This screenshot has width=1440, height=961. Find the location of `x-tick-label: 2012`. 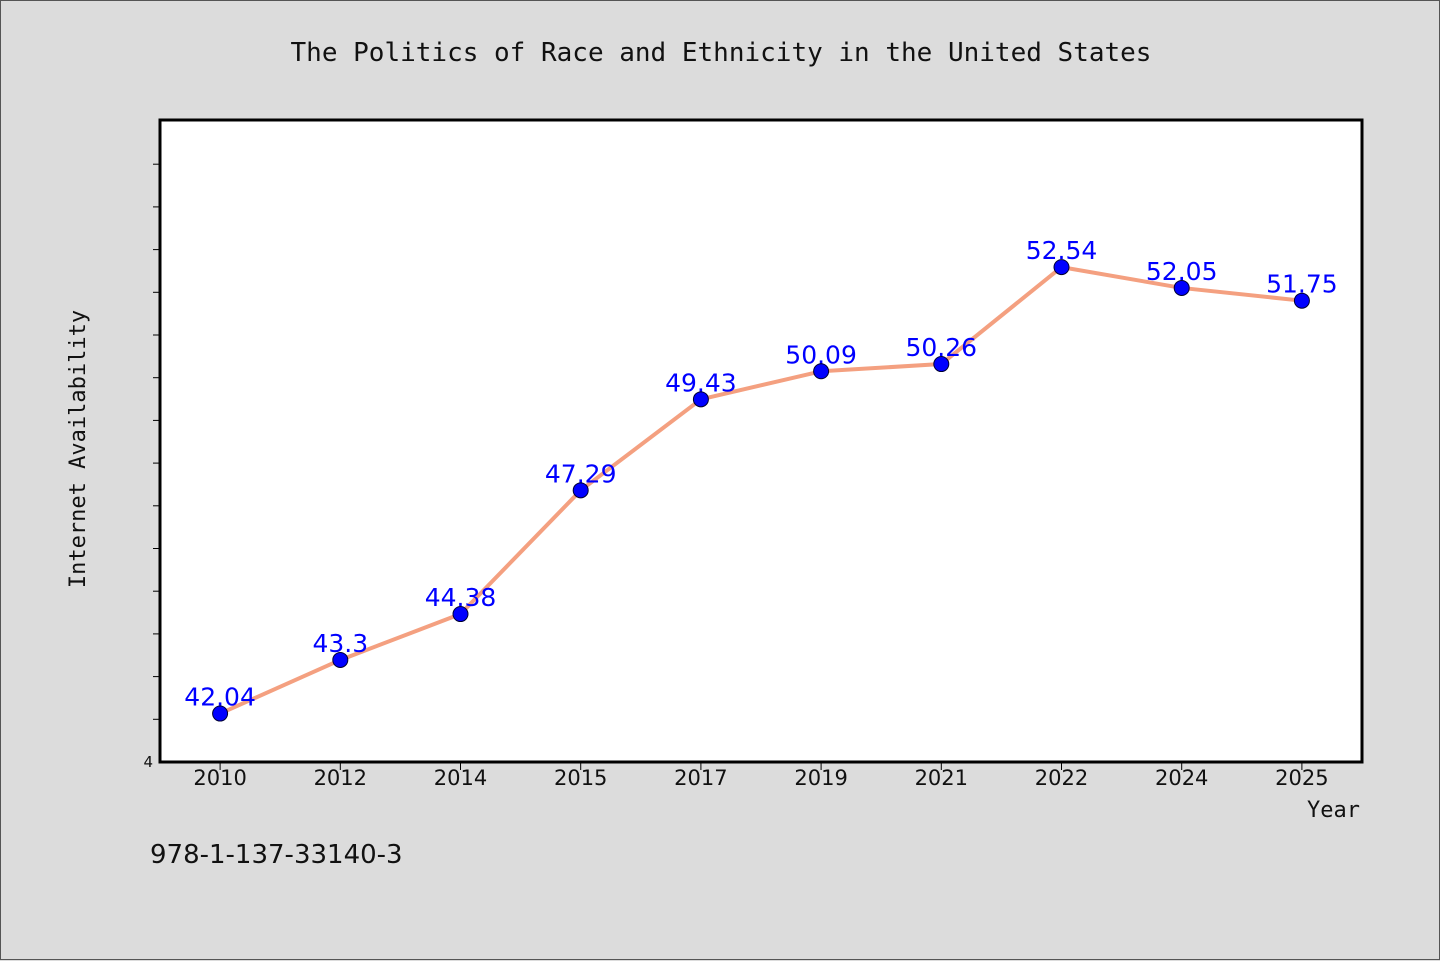

x-tick-label: 2012 is located at coordinates (340, 778).